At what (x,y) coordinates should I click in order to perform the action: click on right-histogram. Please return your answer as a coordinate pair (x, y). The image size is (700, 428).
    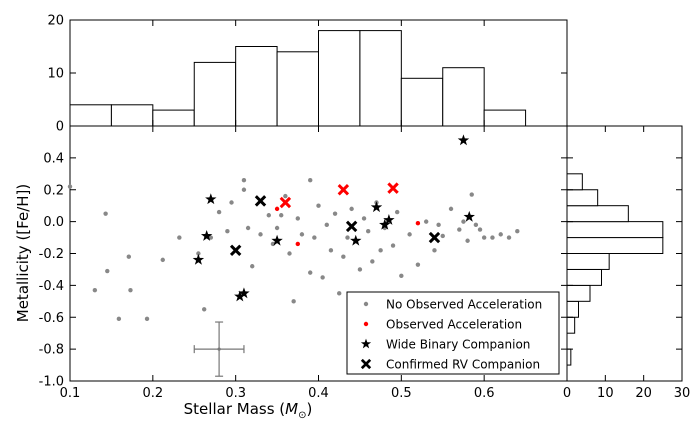
    Looking at the image, I should click on (615, 269).